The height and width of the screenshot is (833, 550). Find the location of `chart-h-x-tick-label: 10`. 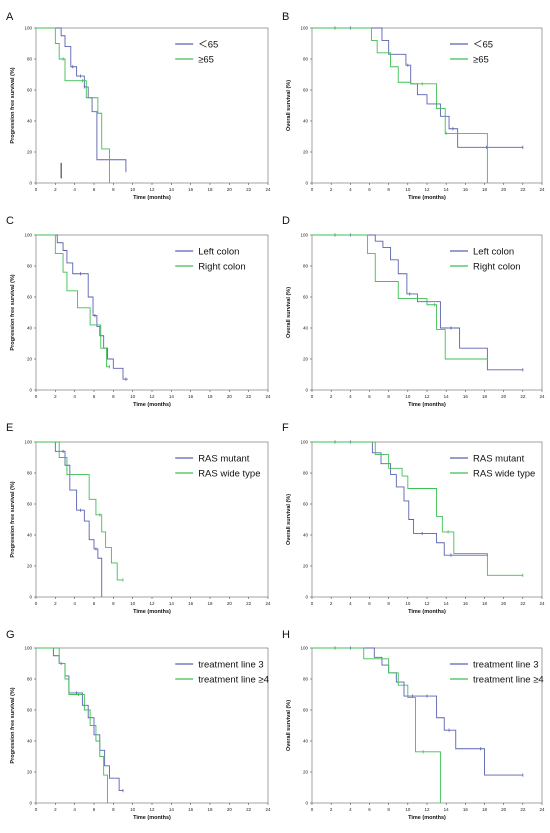

chart-h-x-tick-label: 10 is located at coordinates (408, 809).